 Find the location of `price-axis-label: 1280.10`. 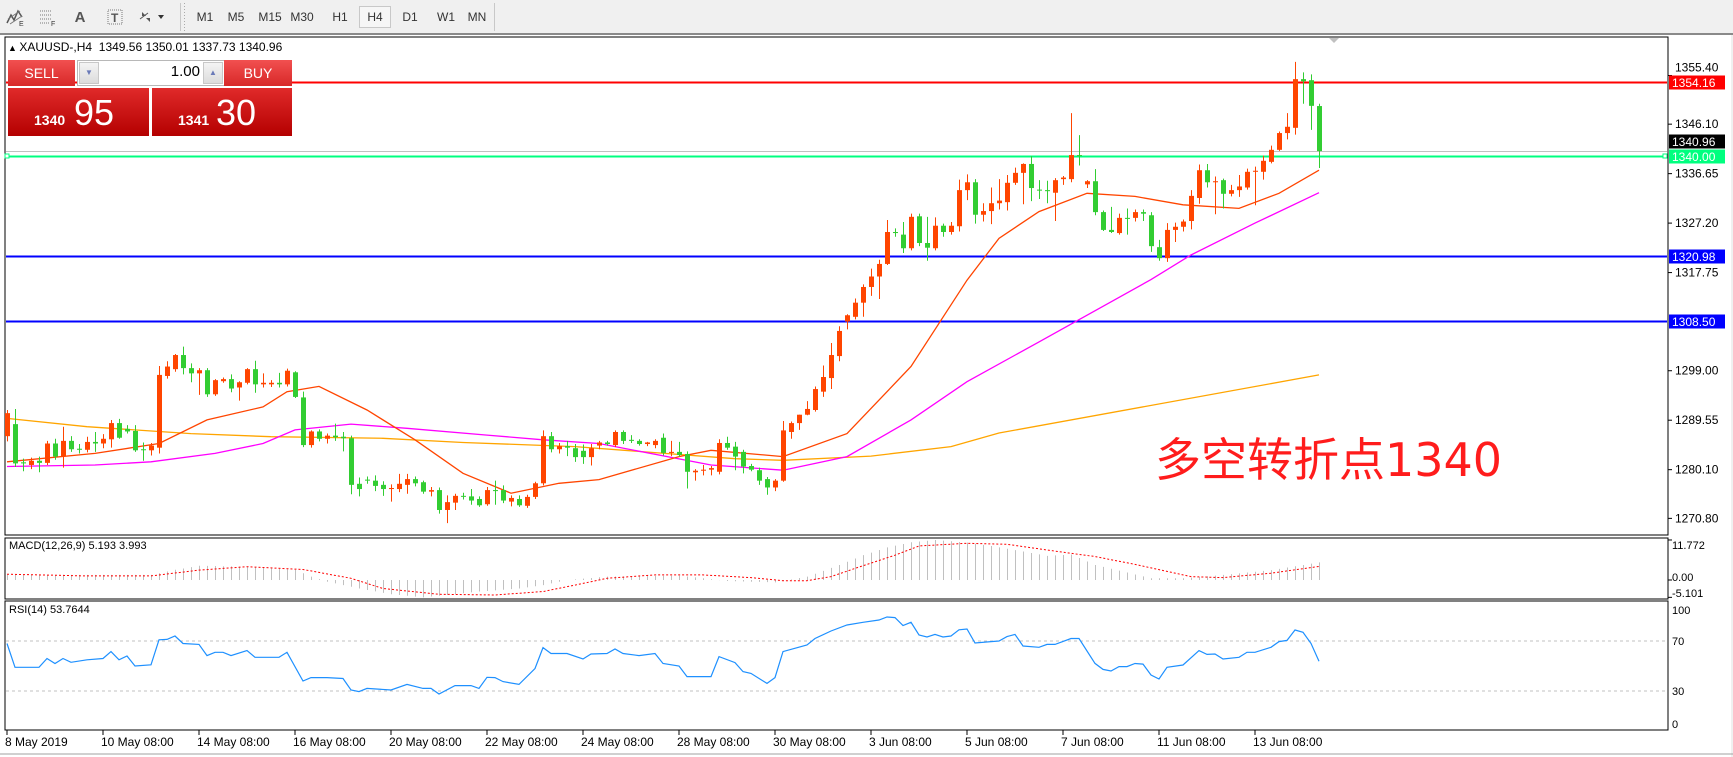

price-axis-label: 1280.10 is located at coordinates (1697, 470).